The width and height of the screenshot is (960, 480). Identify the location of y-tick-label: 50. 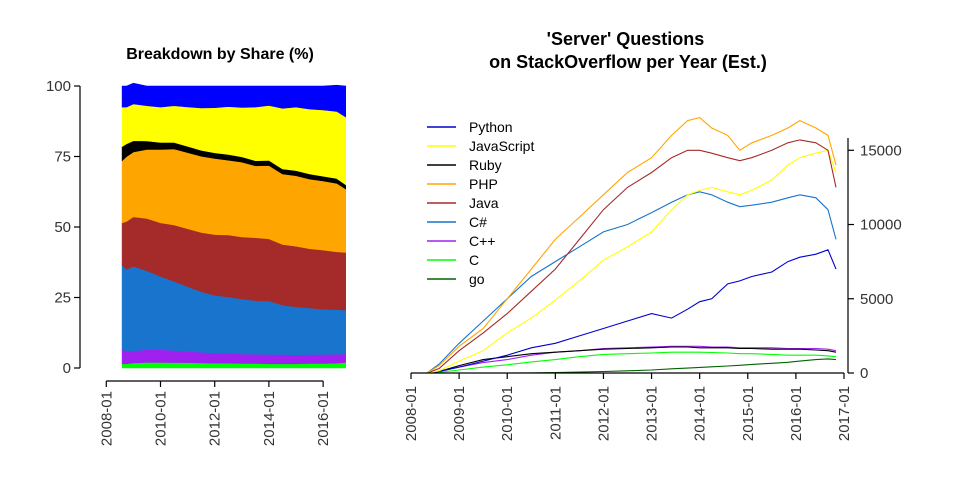
(62, 227).